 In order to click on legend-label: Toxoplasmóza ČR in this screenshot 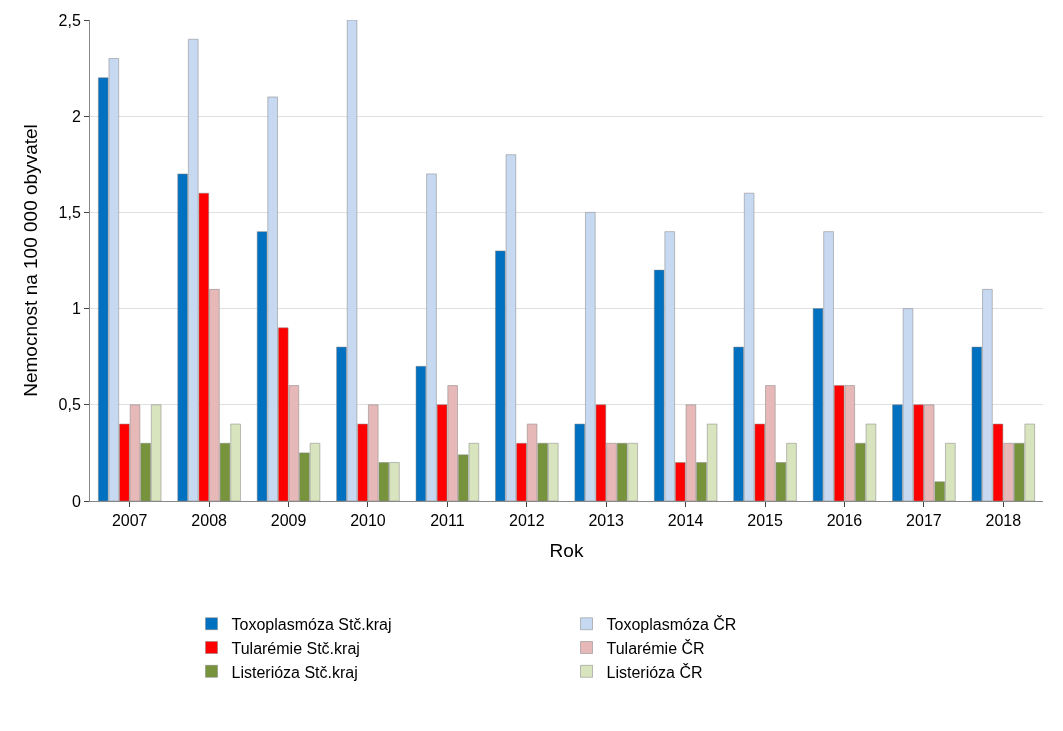, I will do `click(671, 623)`.